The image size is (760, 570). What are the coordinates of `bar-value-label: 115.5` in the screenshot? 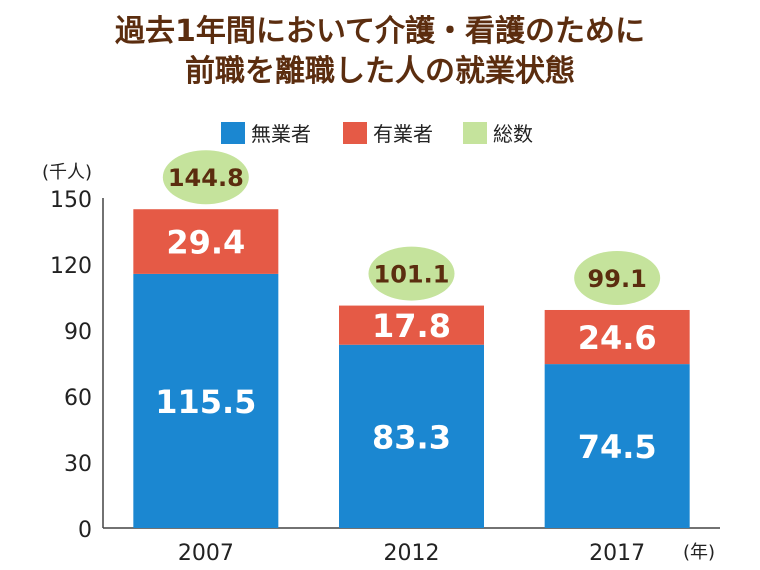 It's located at (205, 402).